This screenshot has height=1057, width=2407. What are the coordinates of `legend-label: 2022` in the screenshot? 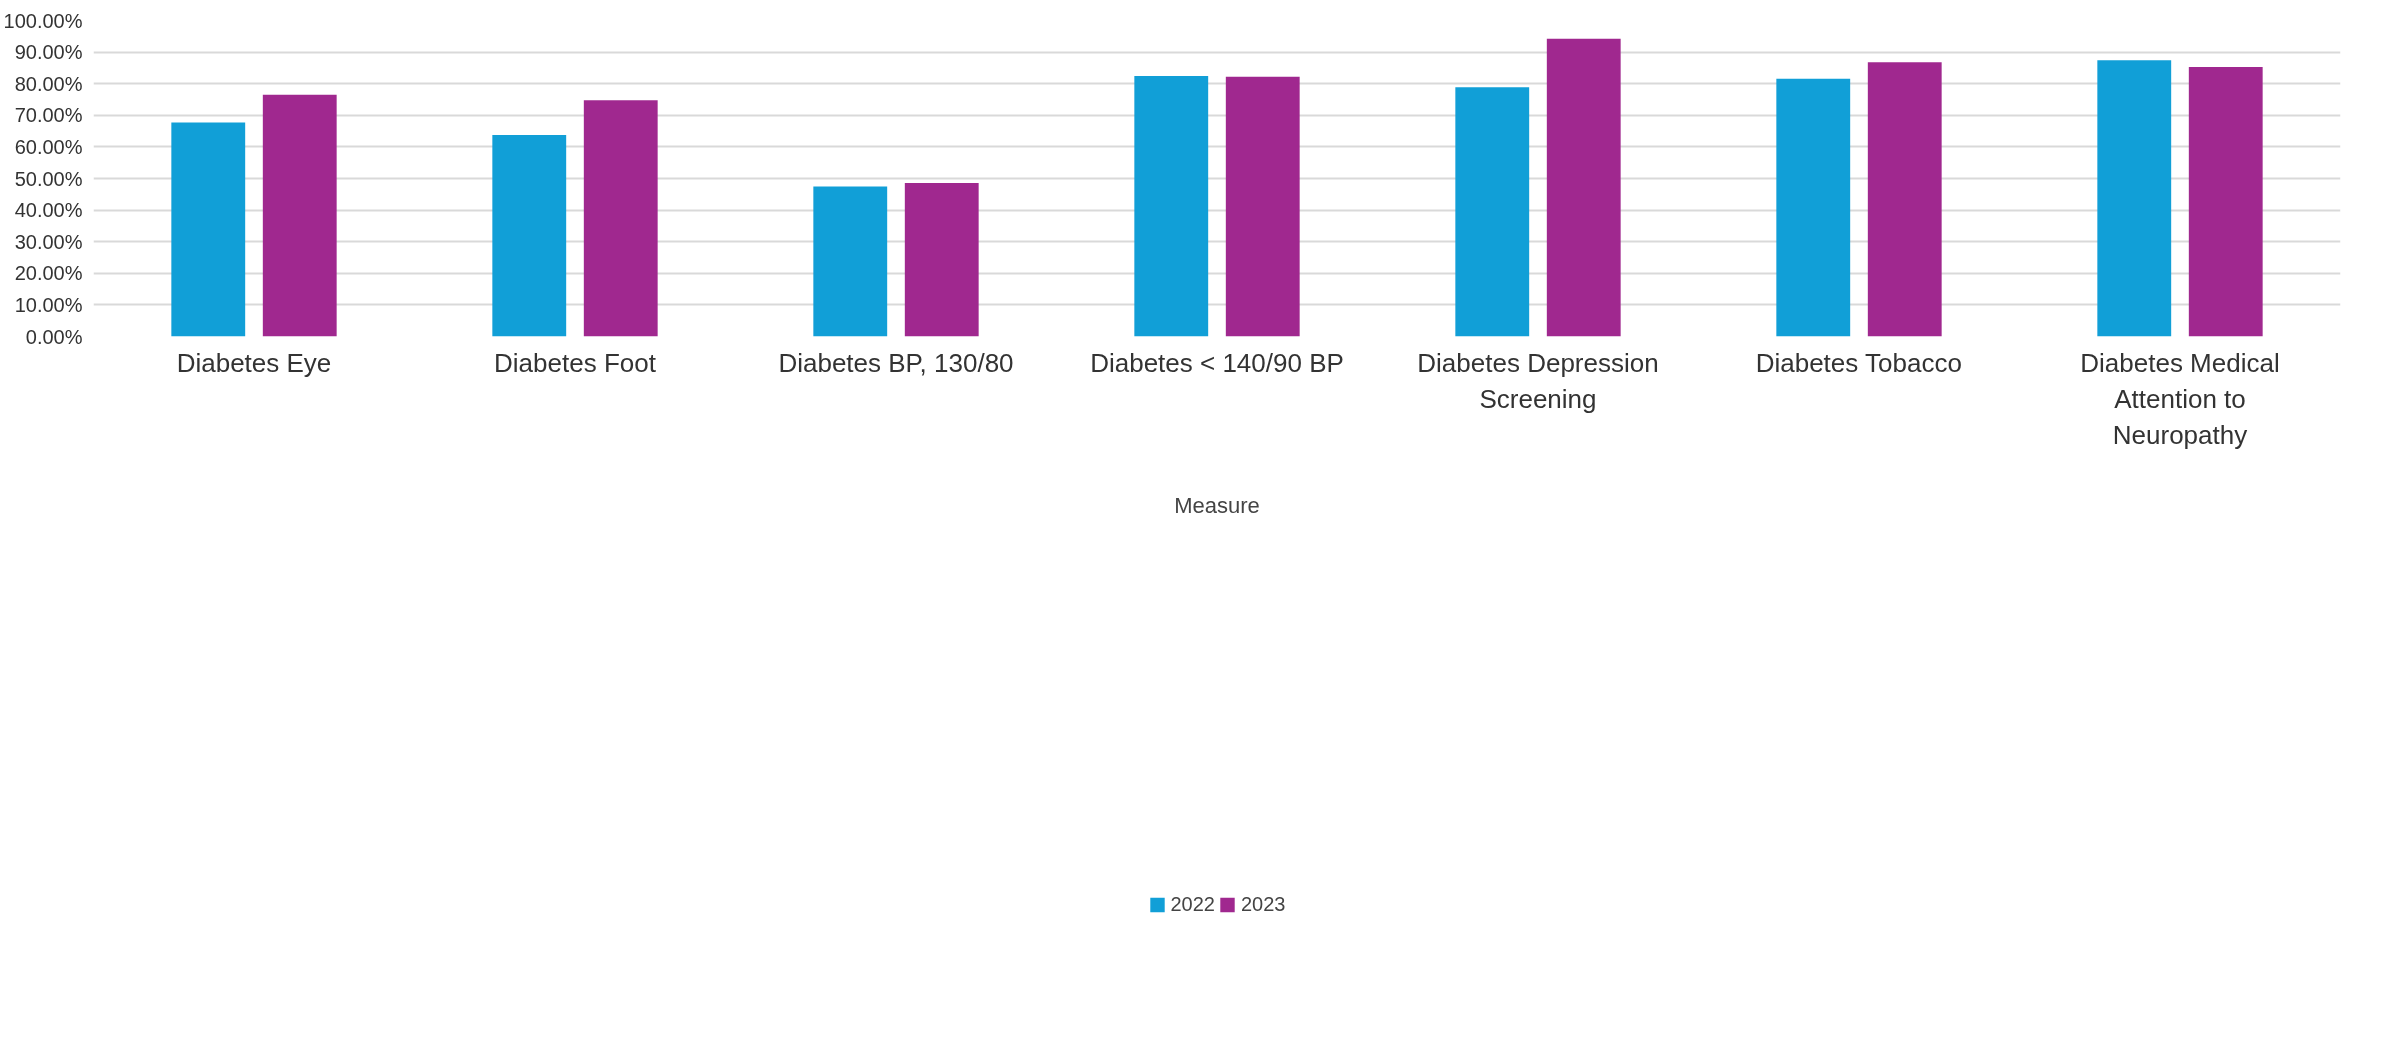 It's located at (1192, 904).